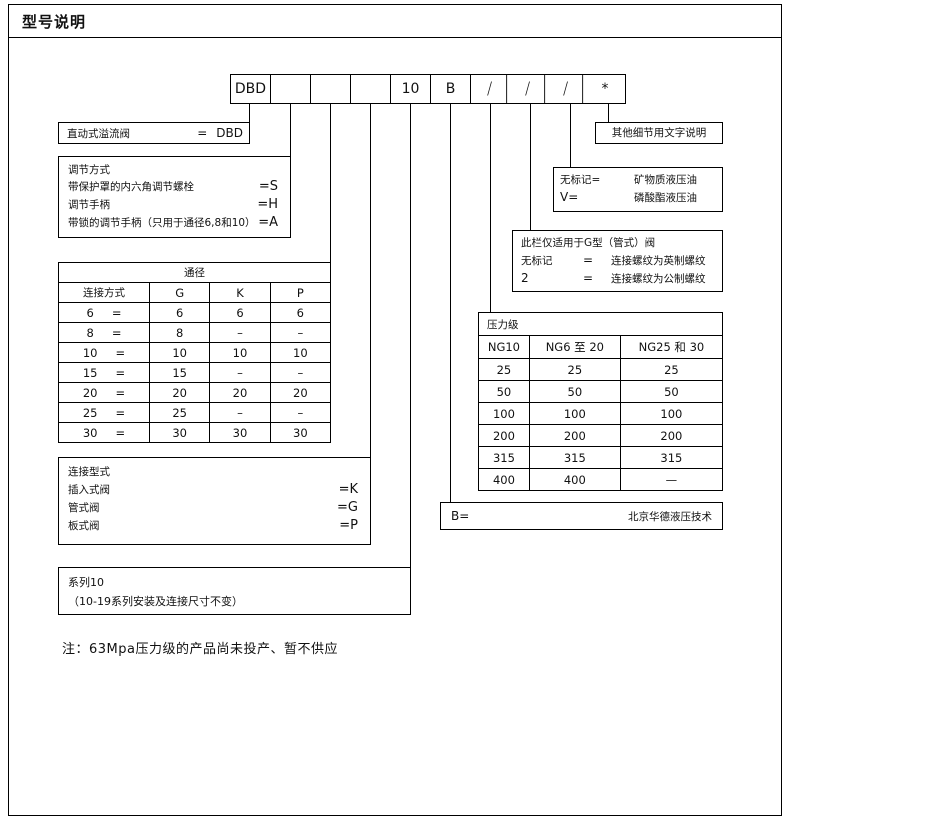  Describe the element at coordinates (588, 260) in the screenshot. I see `thread-eq-0: =` at that location.